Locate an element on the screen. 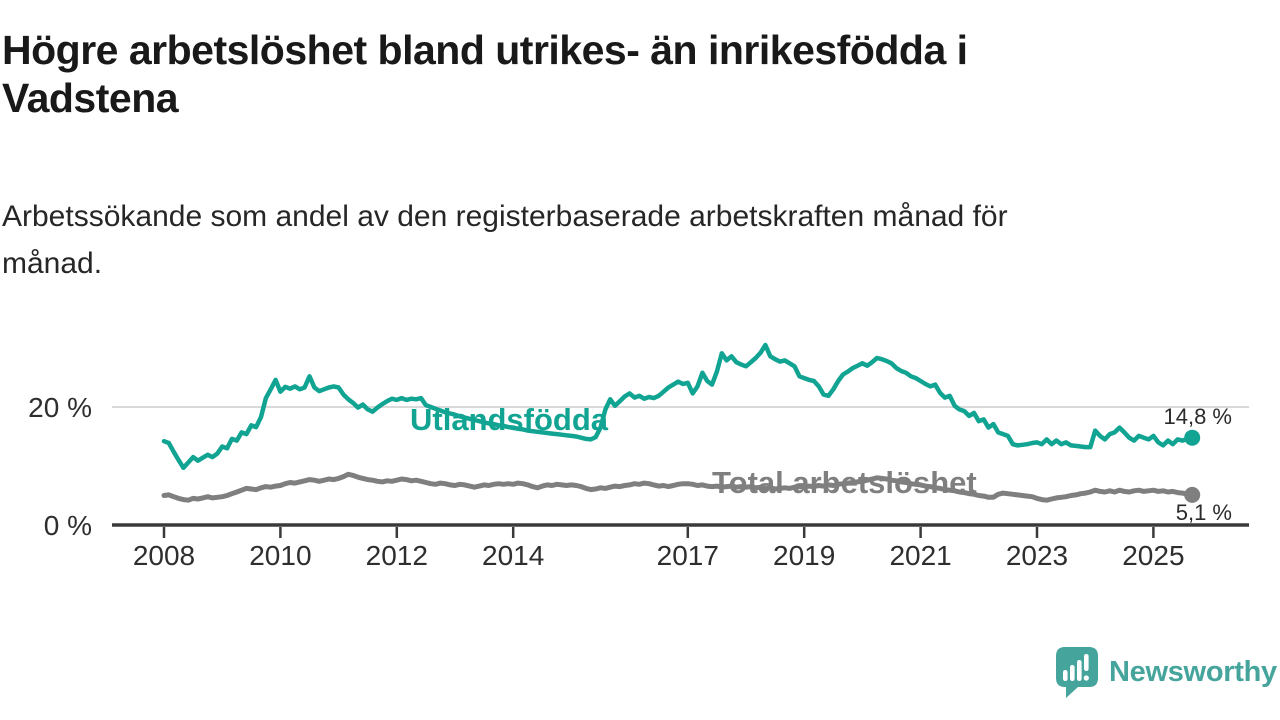 This screenshot has width=1280, height=720. y-axis-tick-label: 0 % is located at coordinates (67, 525).